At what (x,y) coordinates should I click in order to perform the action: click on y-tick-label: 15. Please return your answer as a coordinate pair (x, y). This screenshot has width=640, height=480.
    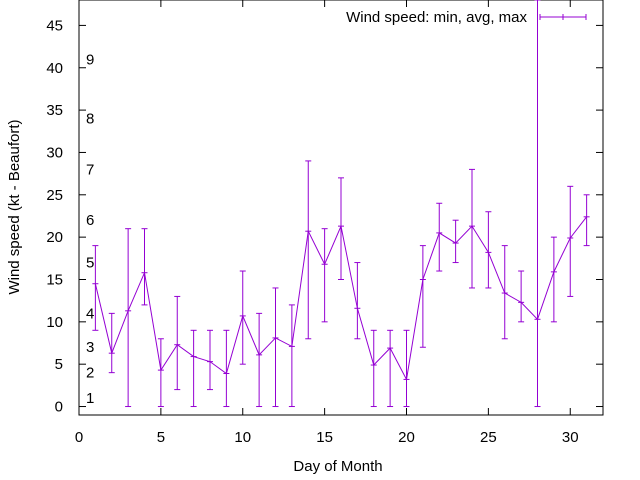
    Looking at the image, I should click on (54, 279).